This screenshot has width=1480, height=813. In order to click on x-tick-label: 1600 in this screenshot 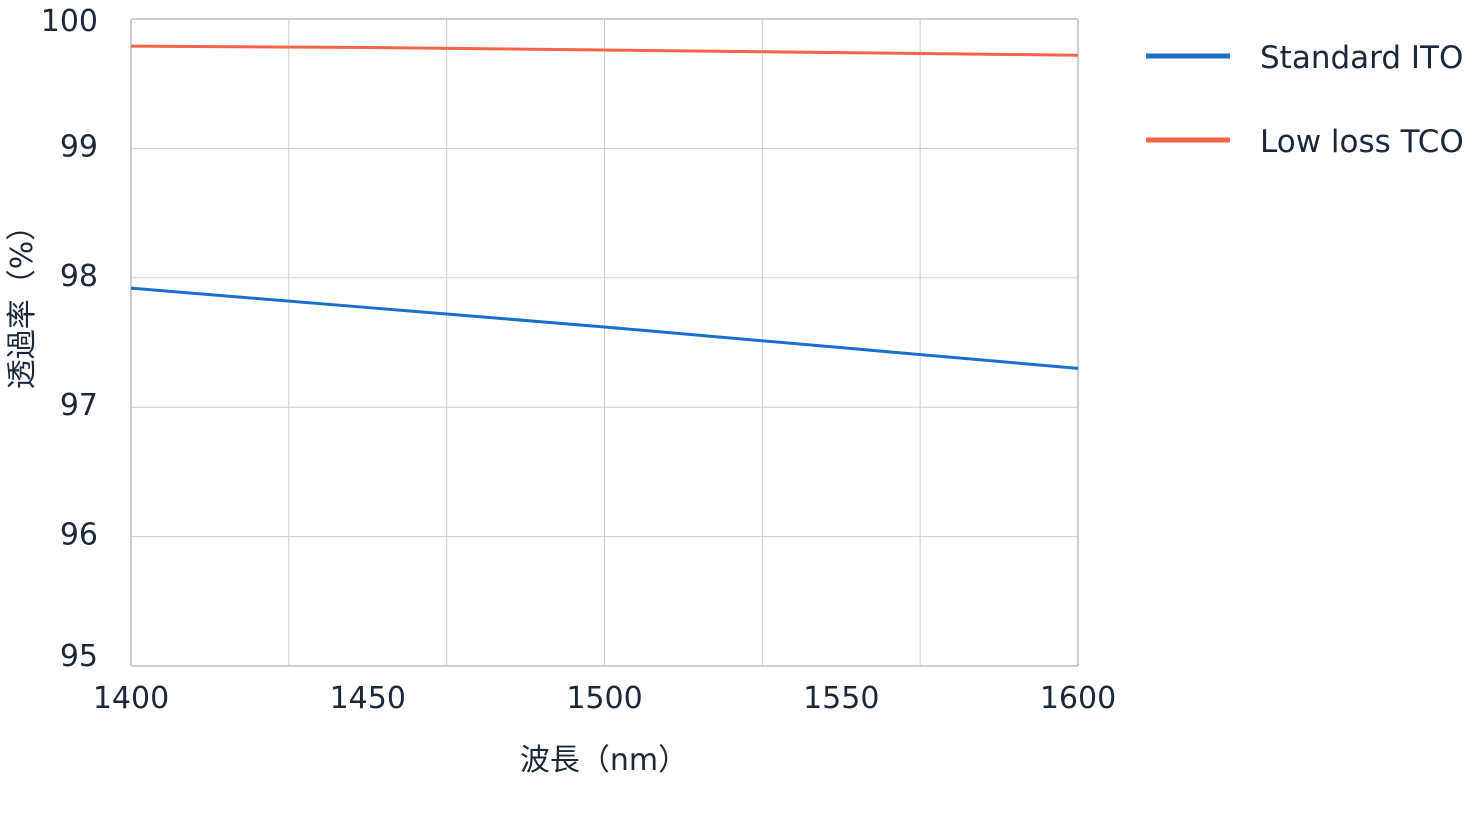, I will do `click(1078, 698)`.